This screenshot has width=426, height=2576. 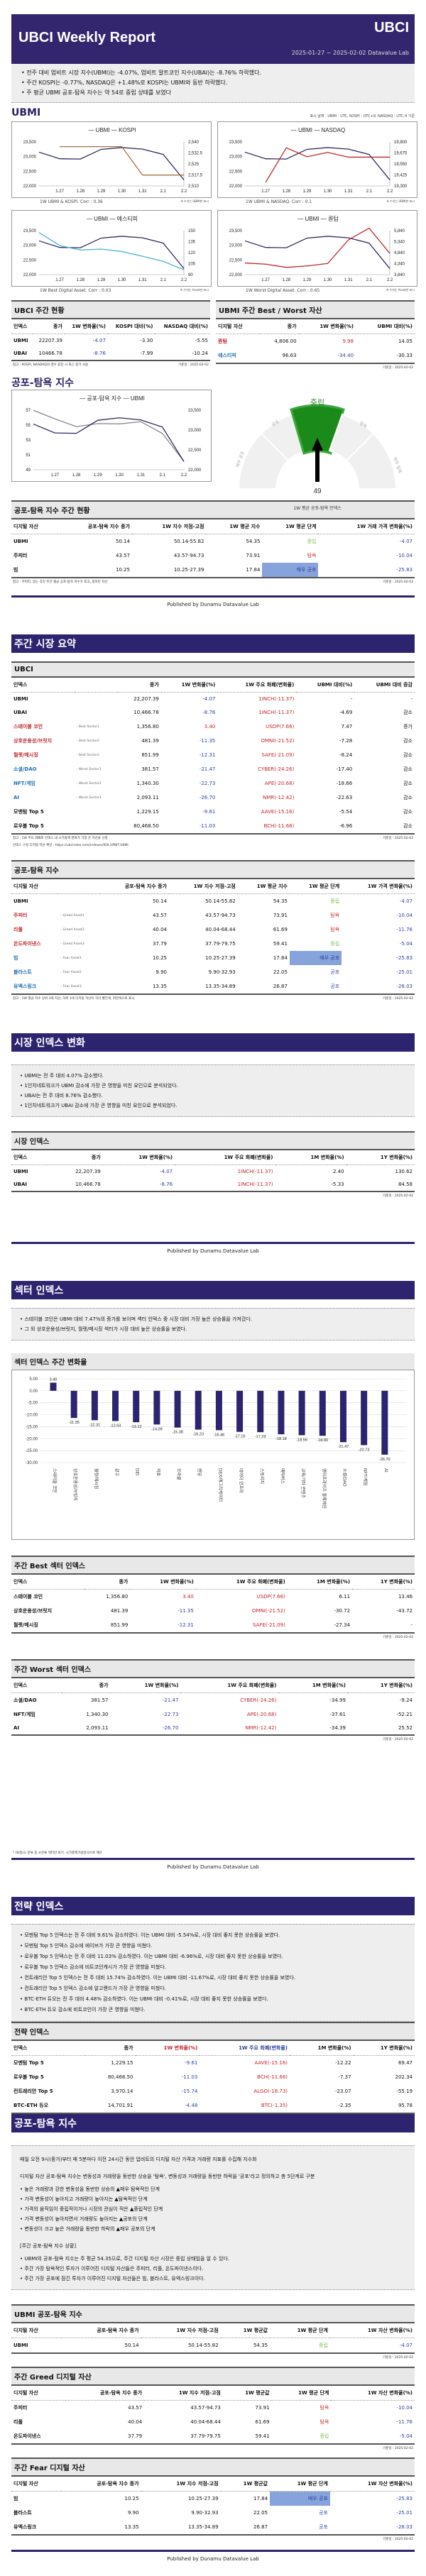 I want to click on table-cell: 모멘텀 Top 5, so click(x=28, y=2063).